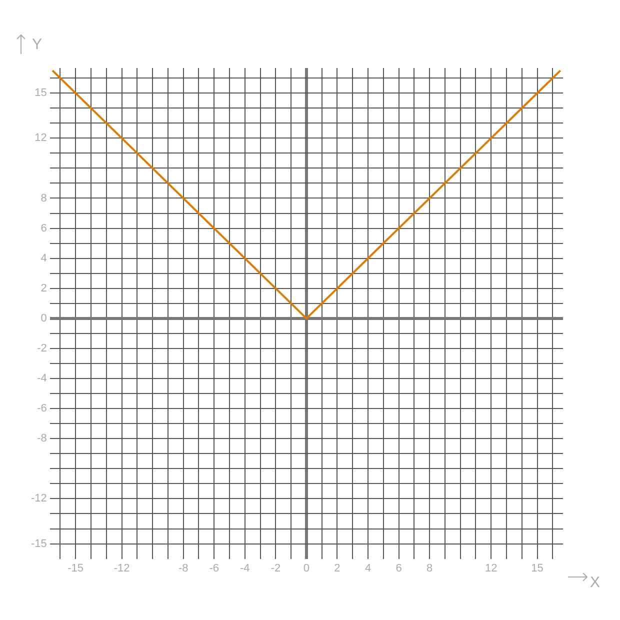 The image size is (620, 620). Describe the element at coordinates (491, 568) in the screenshot. I see `x-tick-label: 12` at that location.